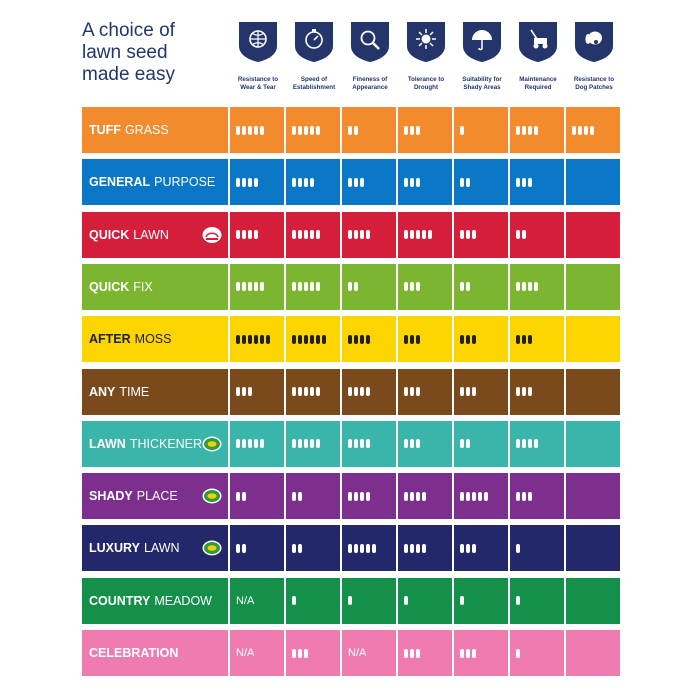 This screenshot has height=700, width=700. I want to click on product-name: LUXURY LAWN, so click(155, 548).